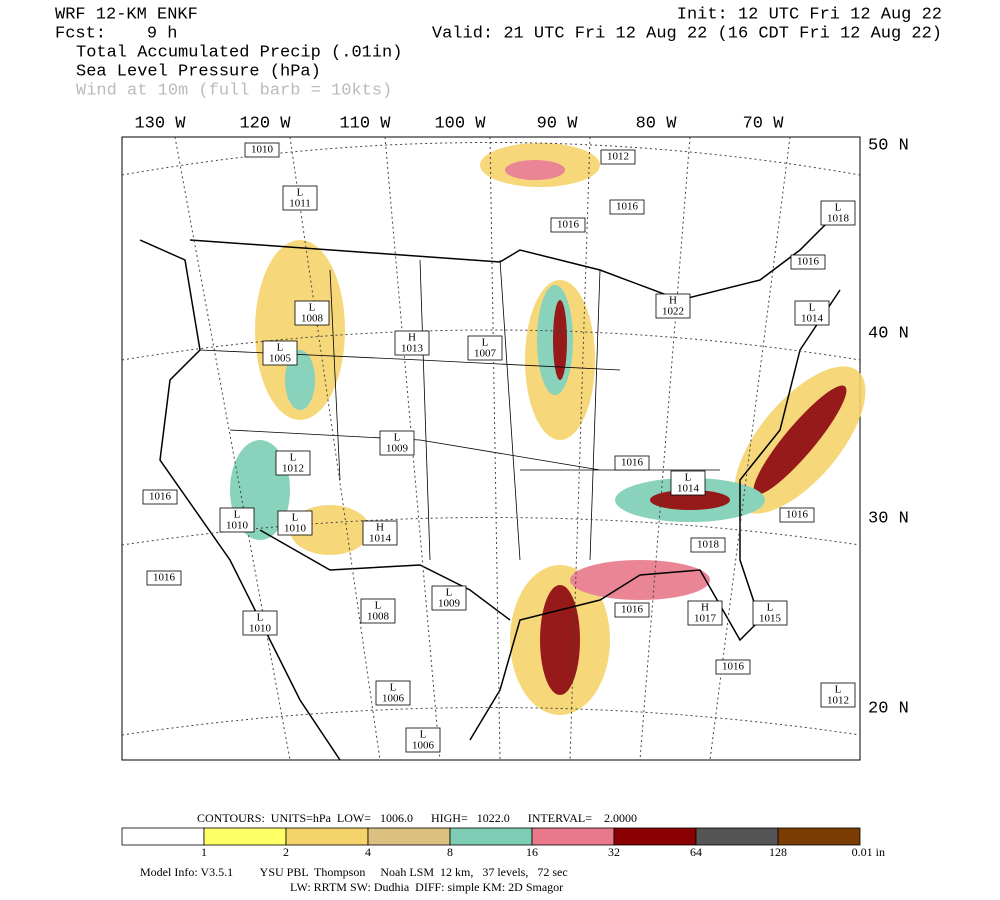  What do you see at coordinates (888, 145) in the screenshot?
I see `lat-label: 50 N` at bounding box center [888, 145].